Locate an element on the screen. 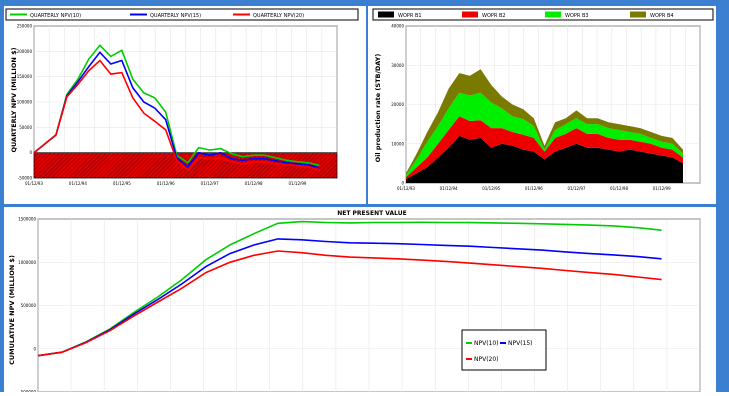  cumulative-ytick-label: 1500000 is located at coordinates (27, 219).